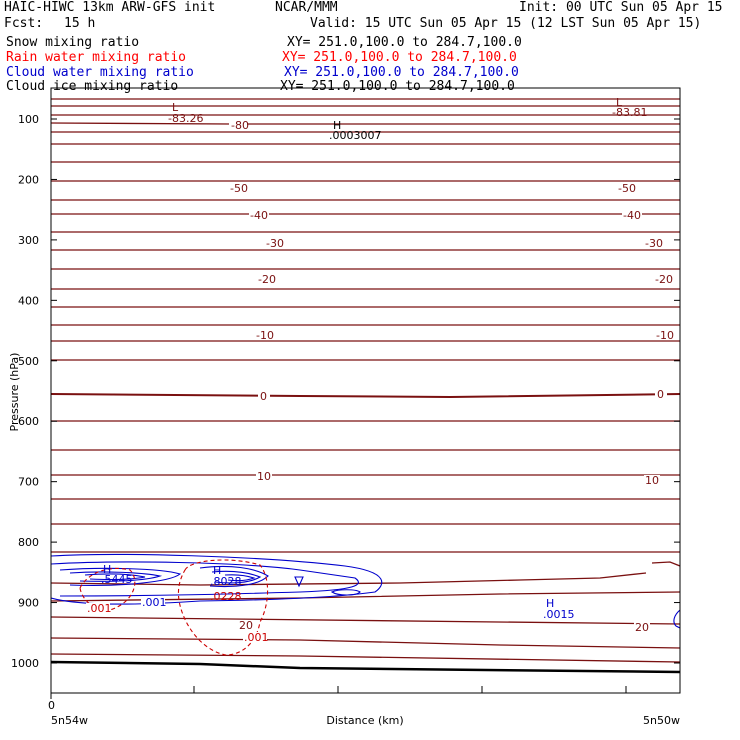 The width and height of the screenshot is (740, 740). I want to click on temp-label-m30-left: -30, so click(275, 243).